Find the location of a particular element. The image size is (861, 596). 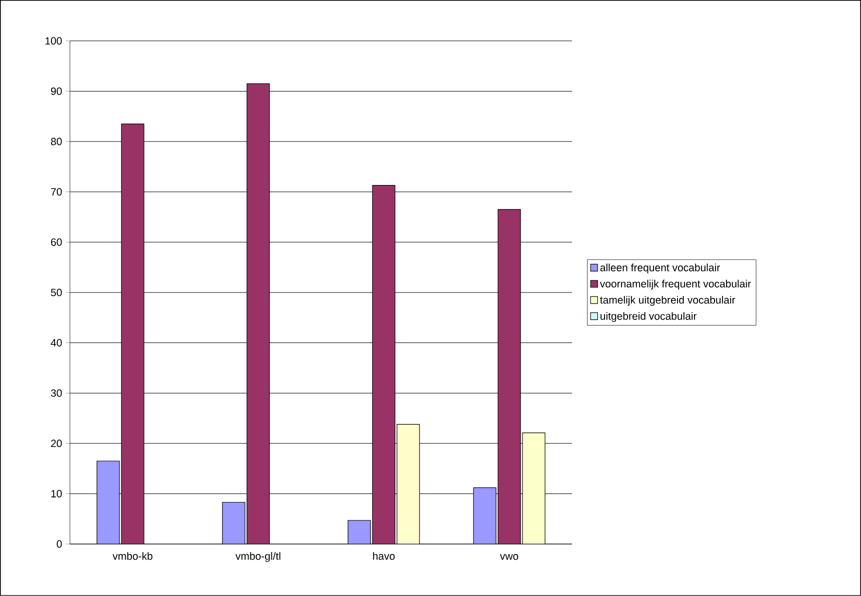

legend-label: alleen frequent vocabulair is located at coordinates (660, 269).